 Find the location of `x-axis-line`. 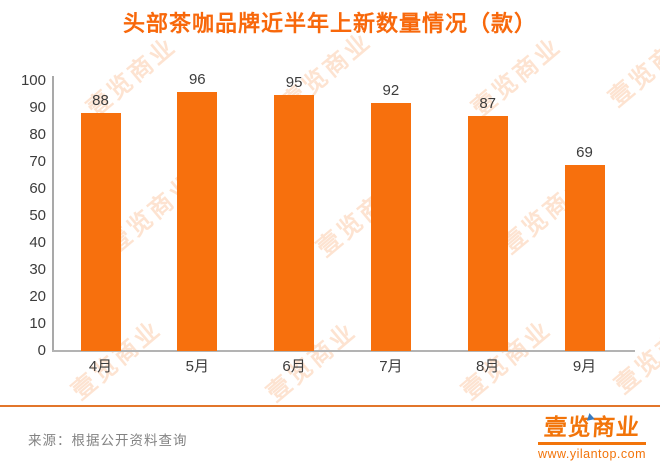

x-axis-line is located at coordinates (343, 351).